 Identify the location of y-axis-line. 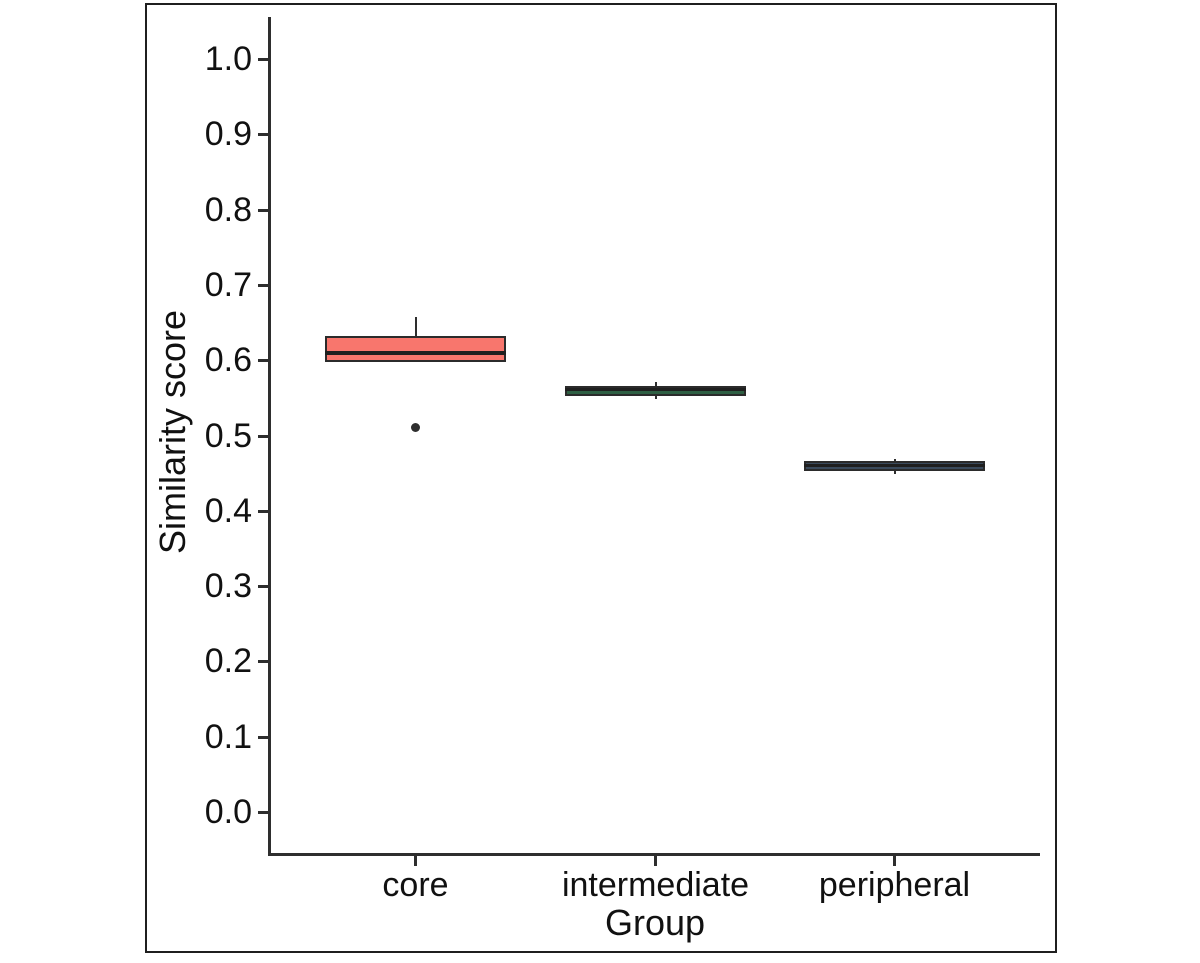
(269, 436).